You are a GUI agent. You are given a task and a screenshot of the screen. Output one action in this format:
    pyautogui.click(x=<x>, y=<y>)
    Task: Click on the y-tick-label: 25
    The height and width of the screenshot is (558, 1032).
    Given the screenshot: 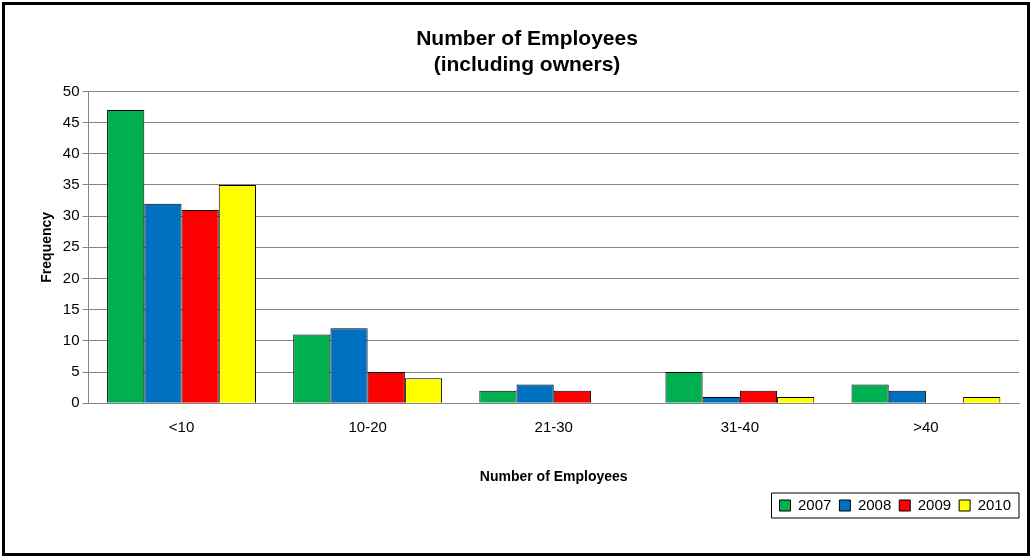 What is the action you would take?
    pyautogui.click(x=71, y=246)
    